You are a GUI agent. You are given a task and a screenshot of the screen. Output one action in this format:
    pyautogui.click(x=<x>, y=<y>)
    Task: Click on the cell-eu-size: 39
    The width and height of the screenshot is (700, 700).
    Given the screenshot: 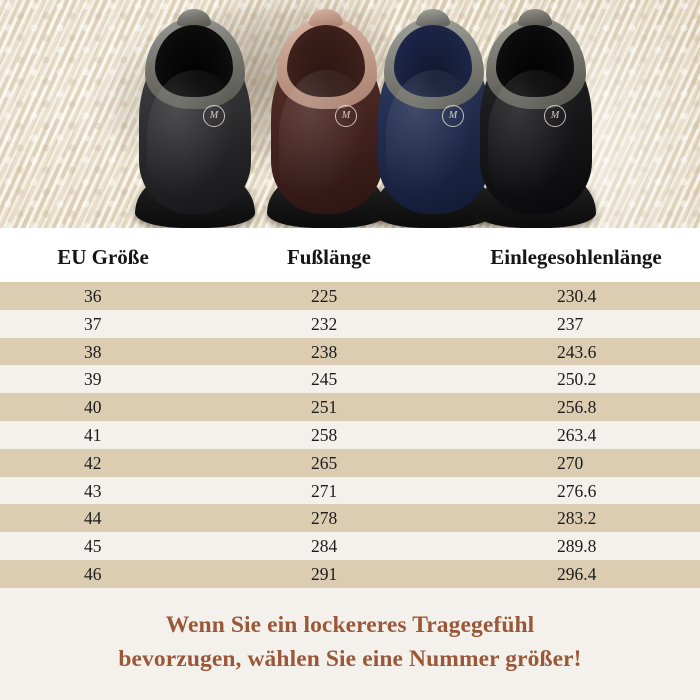 What is the action you would take?
    pyautogui.click(x=93, y=379)
    